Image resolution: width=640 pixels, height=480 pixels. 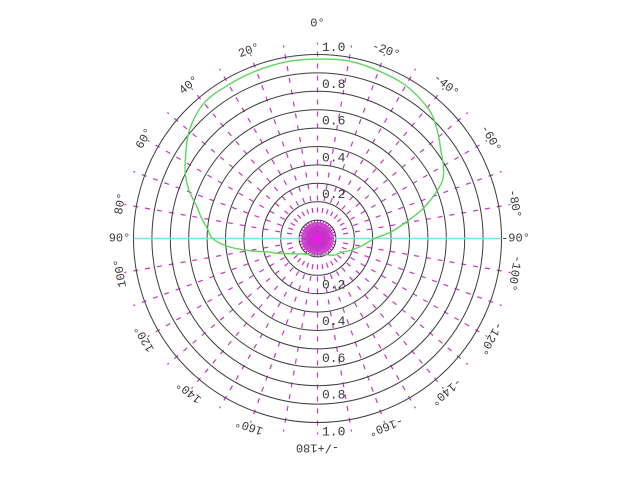 What do you see at coordinates (144, 338) in the screenshot?
I see `angle-label: 120°` at bounding box center [144, 338].